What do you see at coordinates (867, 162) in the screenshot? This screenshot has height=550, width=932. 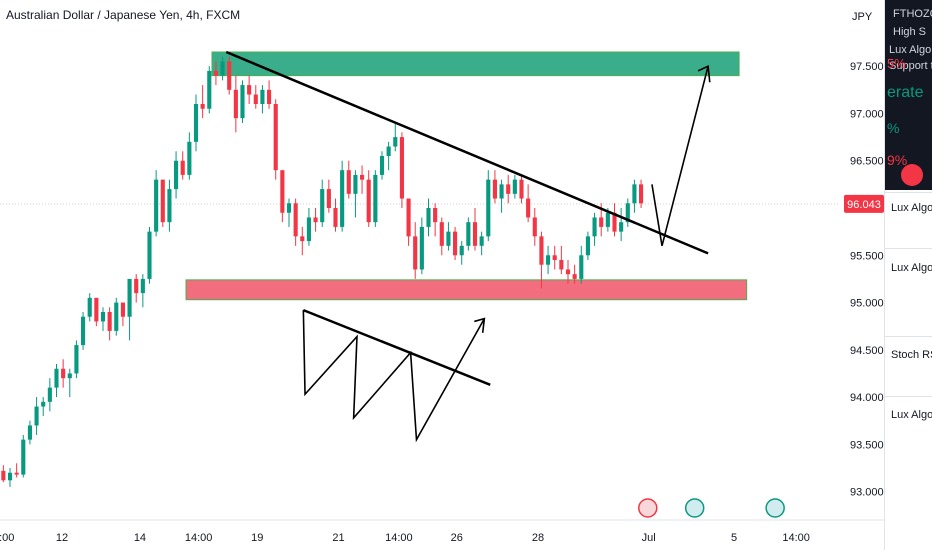 I see `y-tick-label: 96.500` at bounding box center [867, 162].